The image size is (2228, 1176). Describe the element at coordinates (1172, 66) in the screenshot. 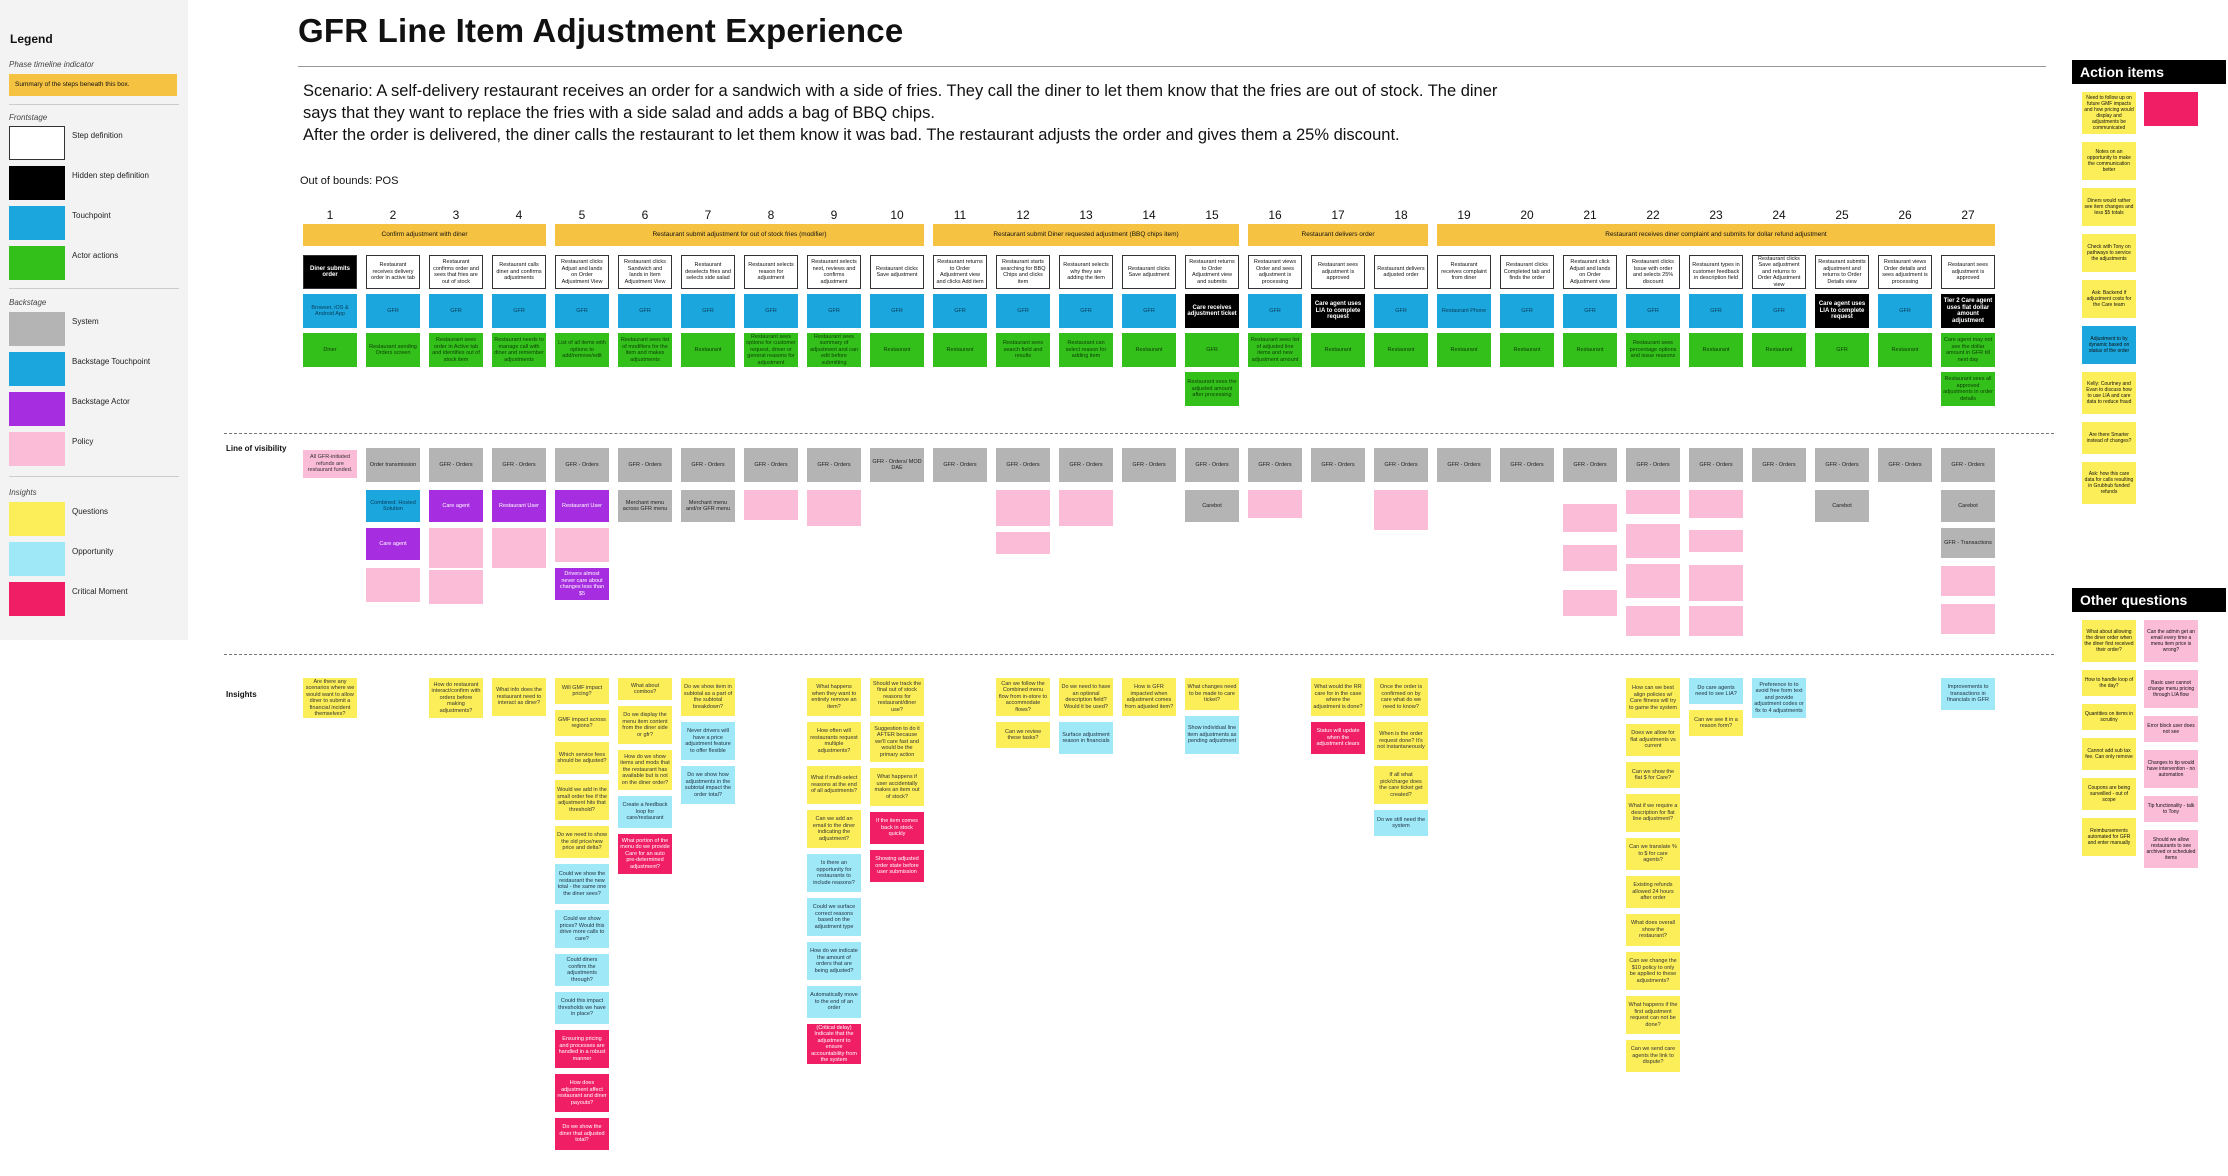

I see `title-divider` at that location.